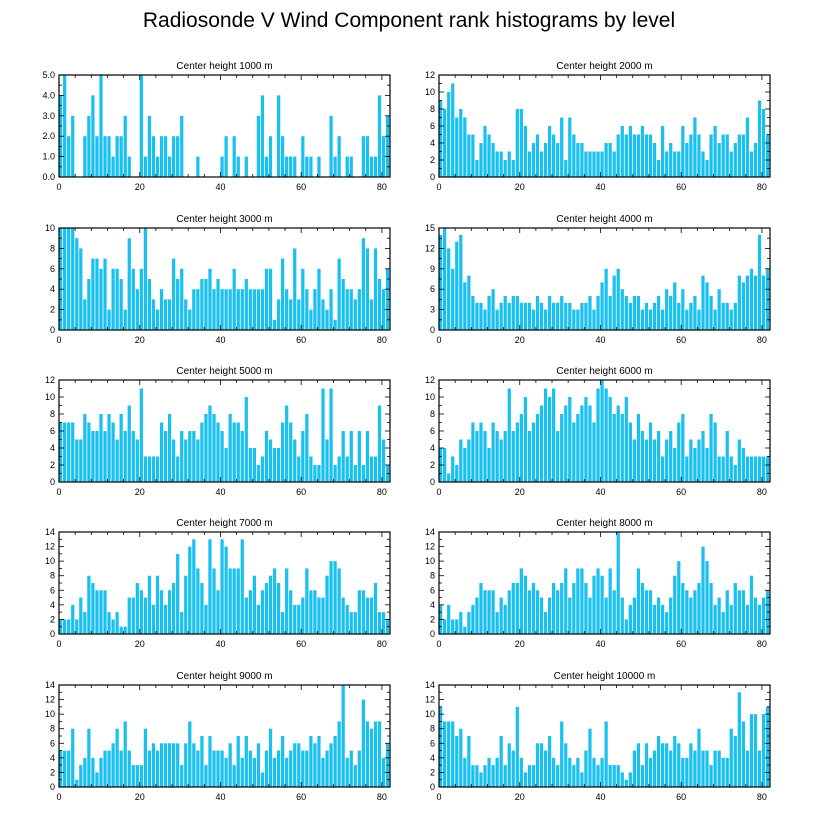  What do you see at coordinates (432, 289) in the screenshot?
I see `y-tick-label: 6` at bounding box center [432, 289].